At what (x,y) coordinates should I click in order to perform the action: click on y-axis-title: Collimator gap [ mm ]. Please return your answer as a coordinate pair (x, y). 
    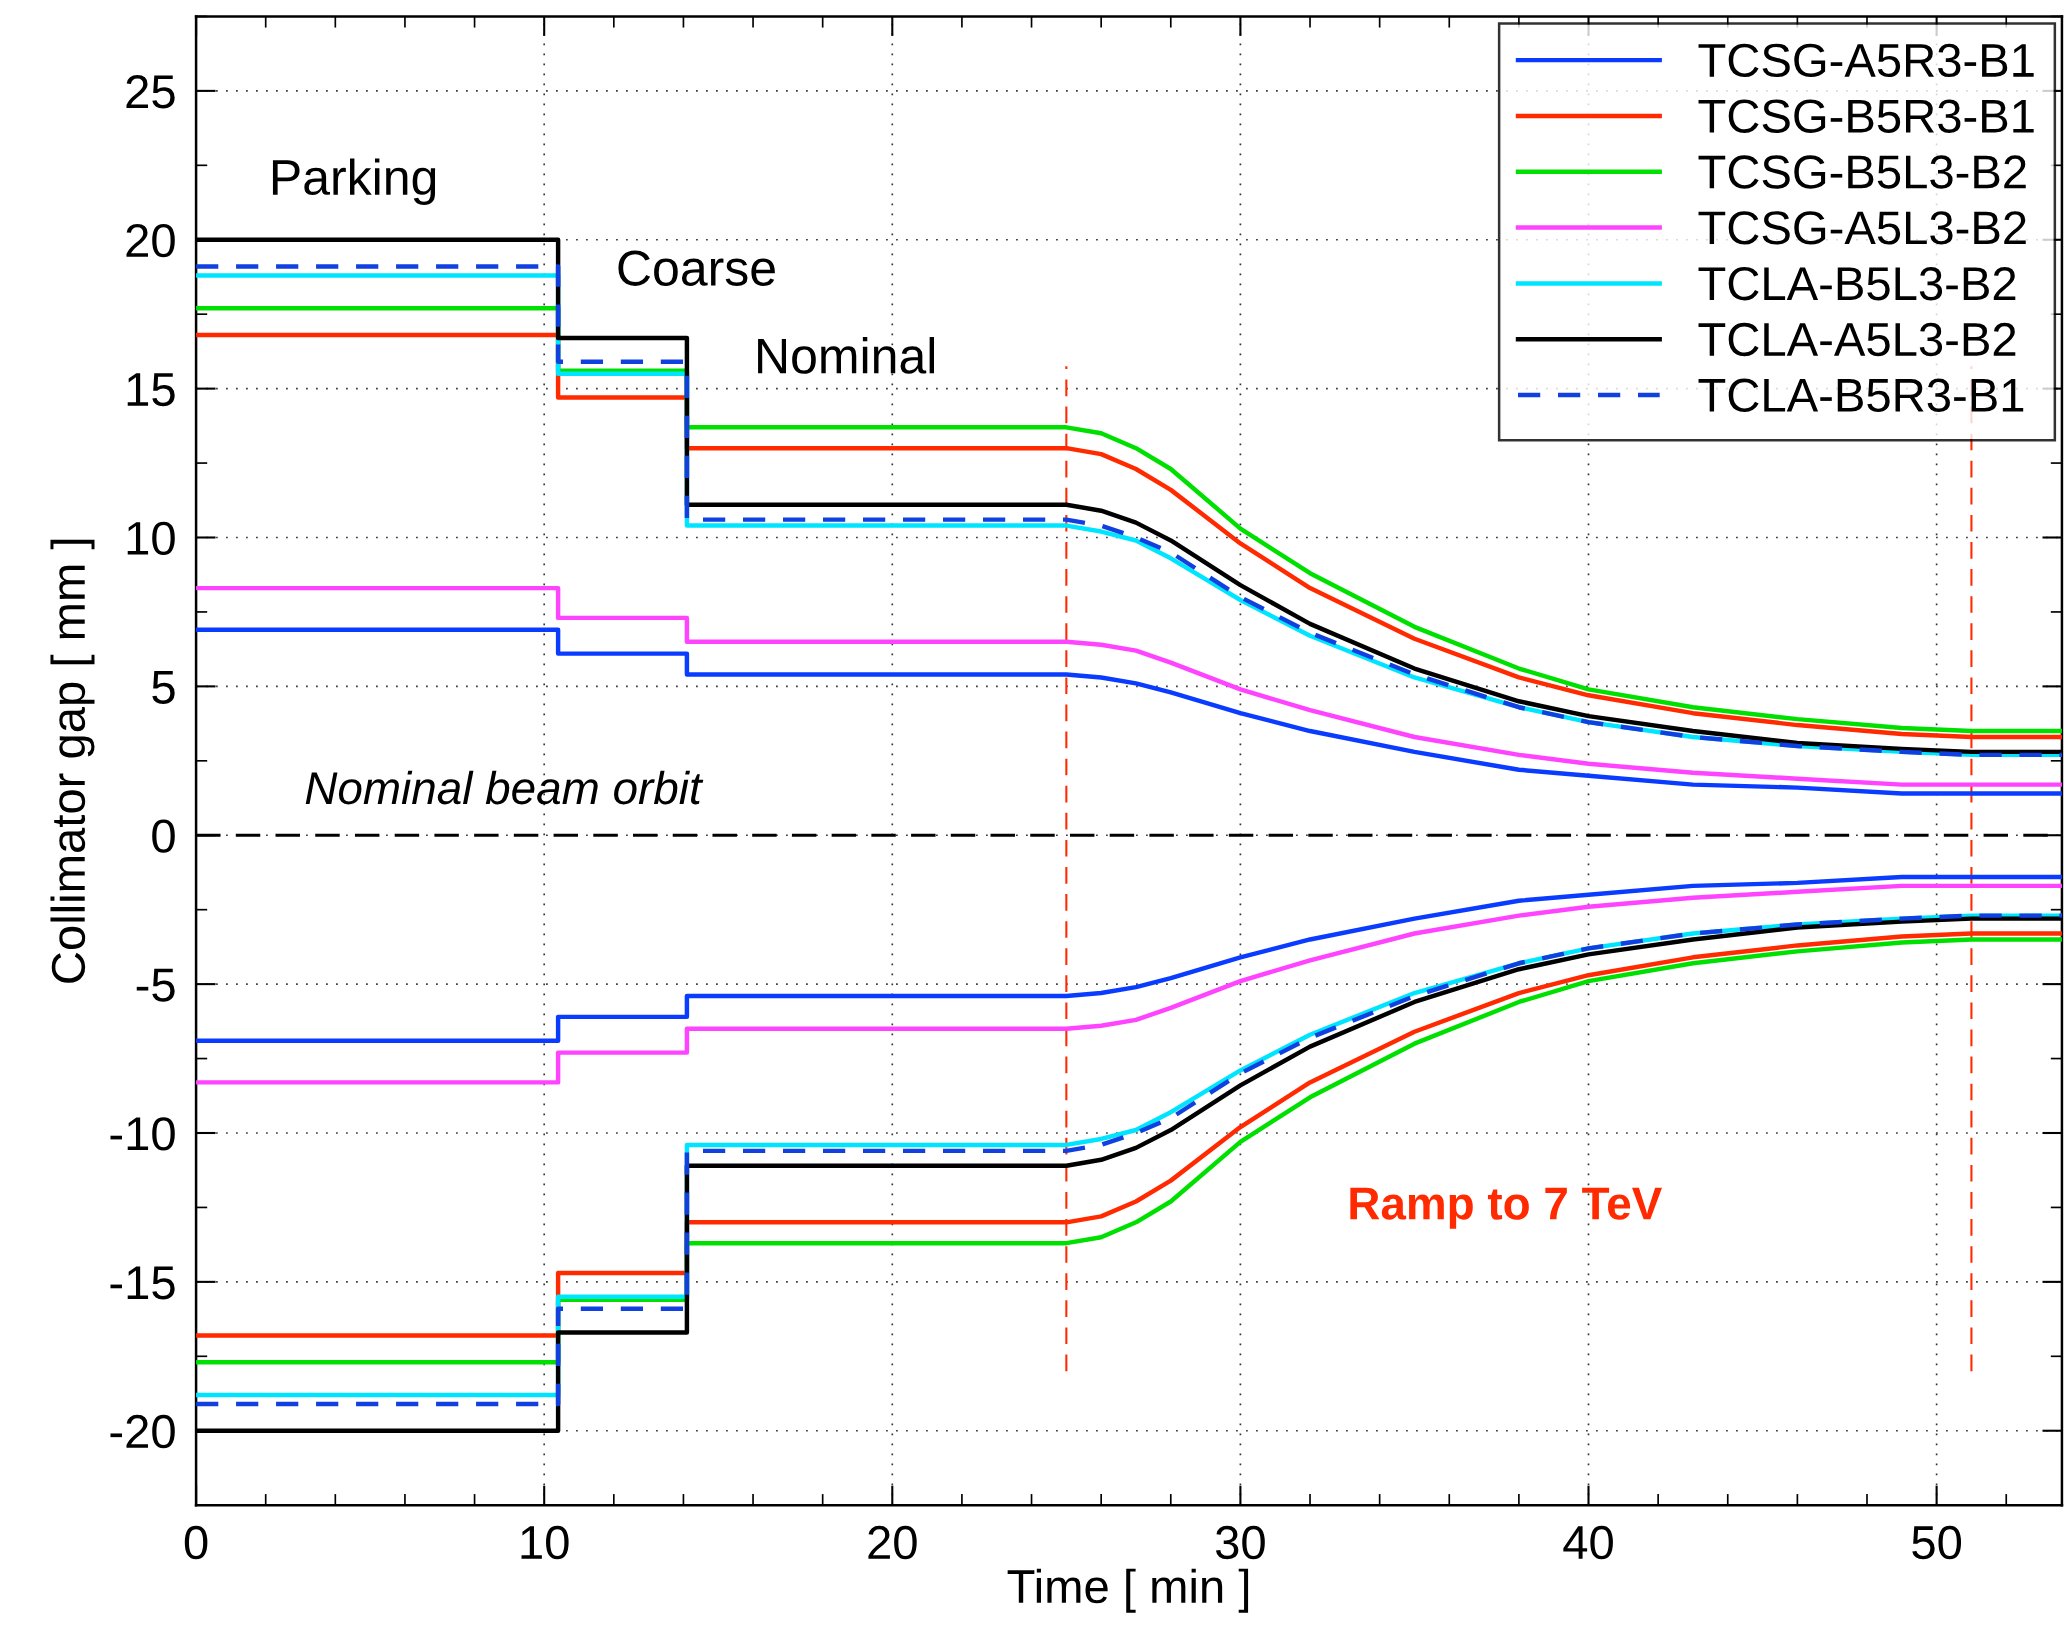
    Looking at the image, I should click on (72, 761).